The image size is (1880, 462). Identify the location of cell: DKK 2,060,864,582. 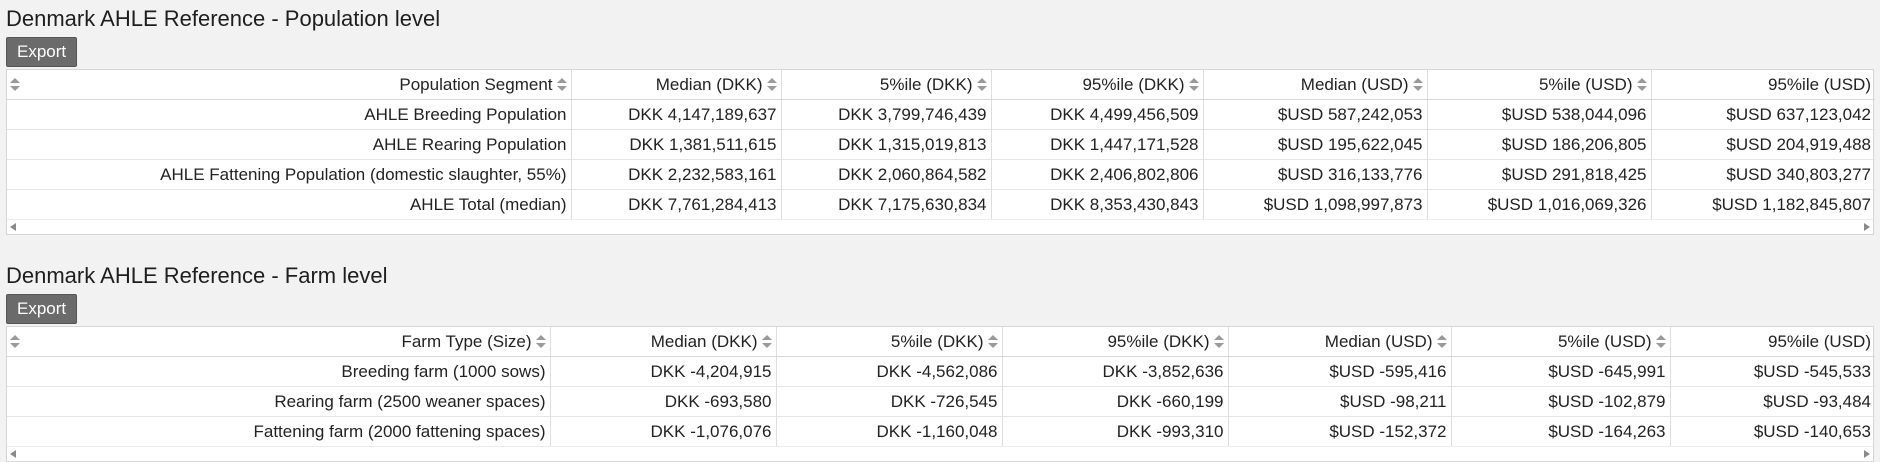
(886, 174).